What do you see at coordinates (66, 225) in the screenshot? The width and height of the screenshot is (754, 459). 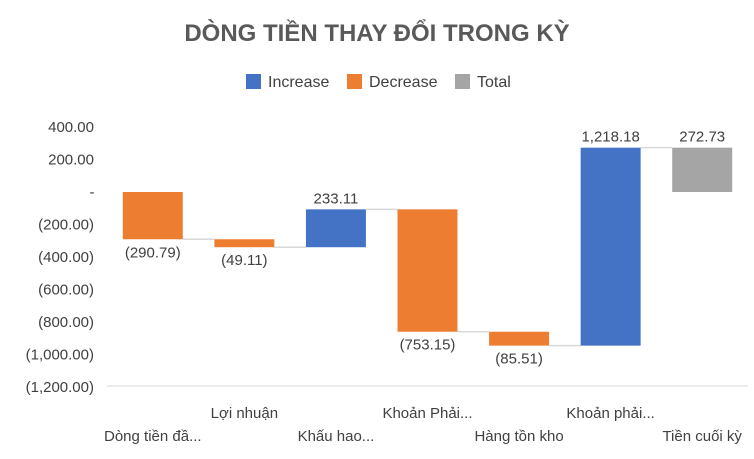 I see `y-tick-label: (200.00)` at bounding box center [66, 225].